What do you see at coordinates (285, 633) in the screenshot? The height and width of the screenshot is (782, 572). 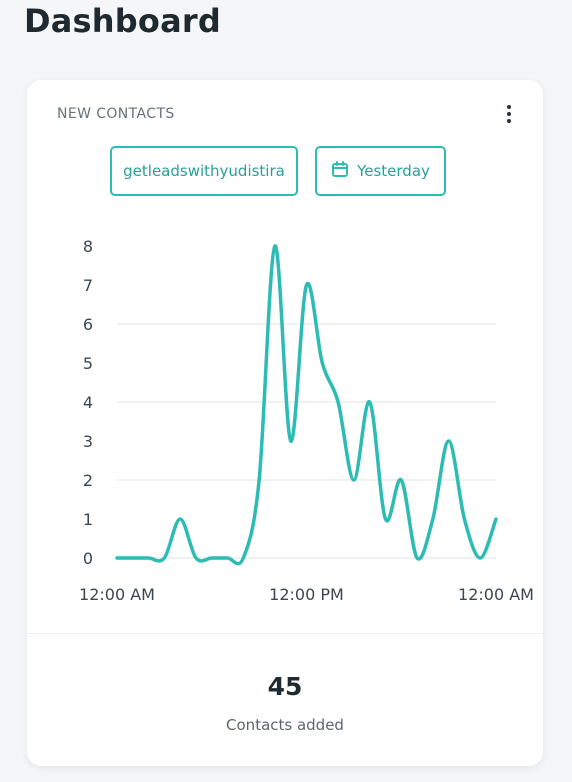 I see `card-divider` at bounding box center [285, 633].